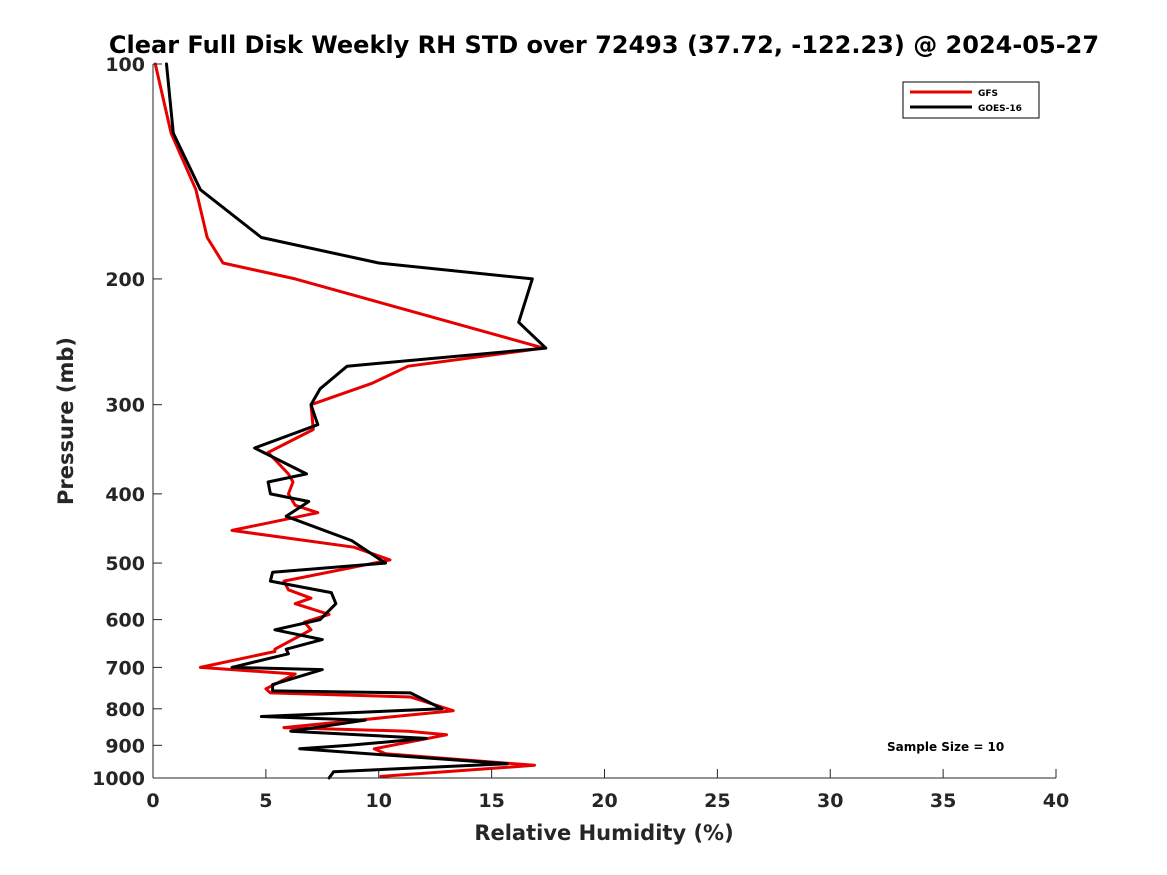  What do you see at coordinates (125, 406) in the screenshot?
I see `y-tick-label: 300` at bounding box center [125, 406].